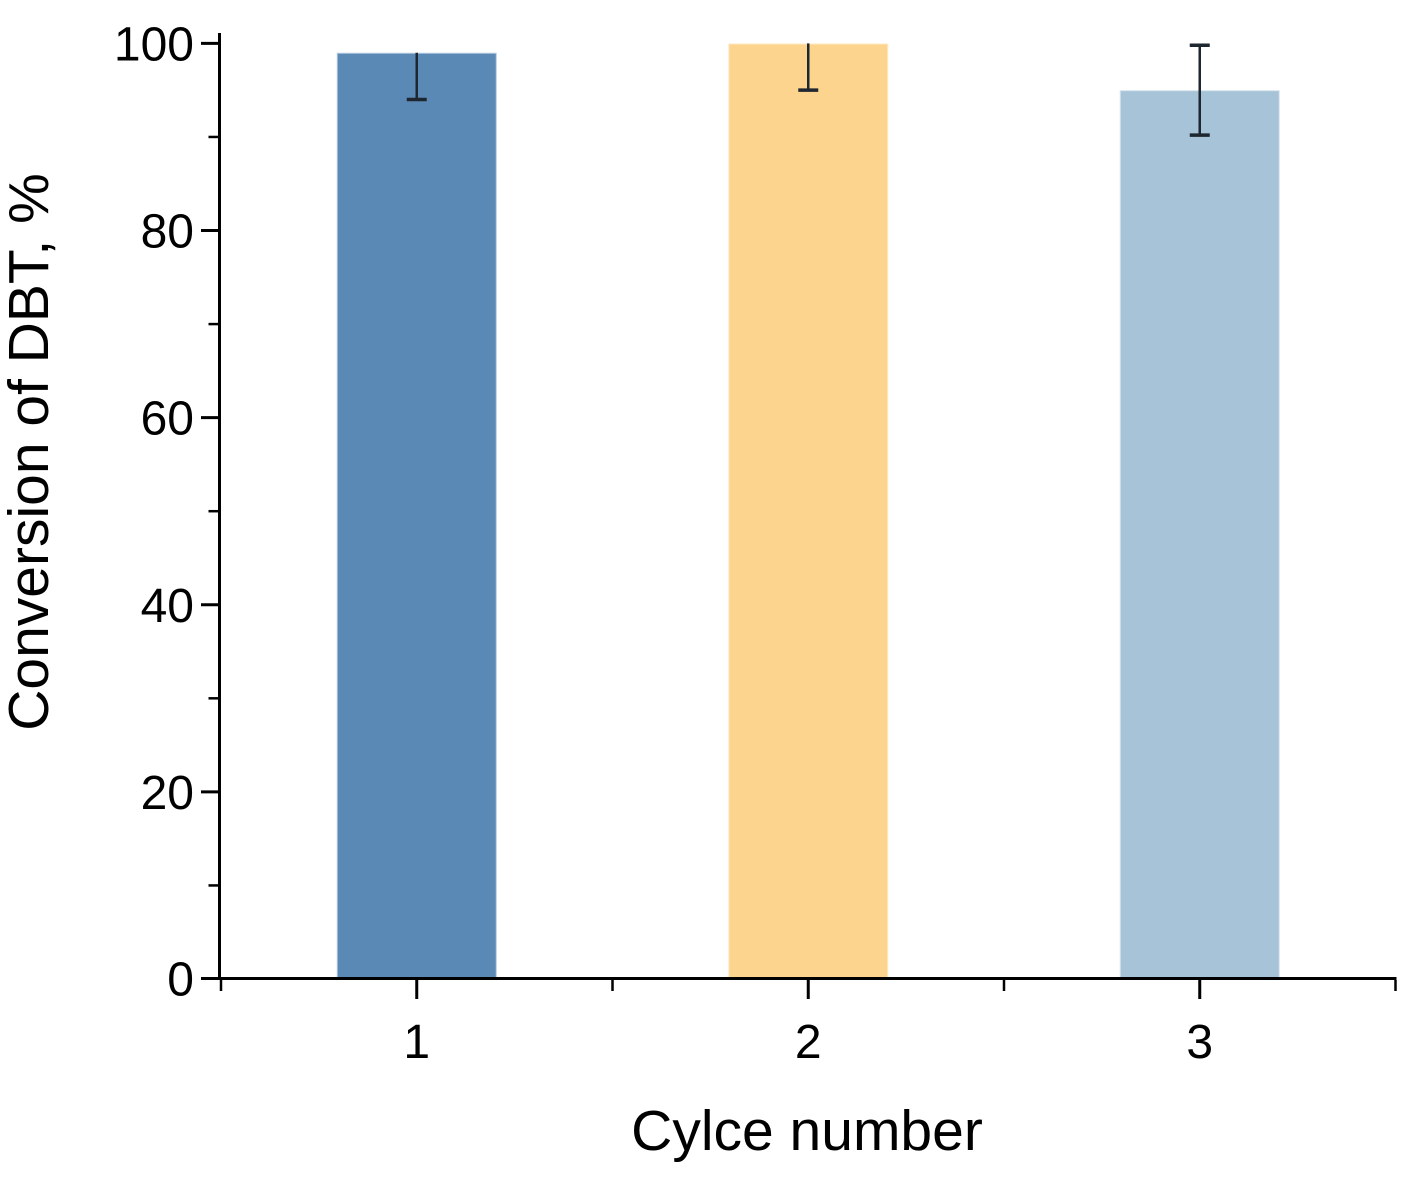 This screenshot has width=1415, height=1183. Describe the element at coordinates (1199, 1042) in the screenshot. I see `x-tick-label-3: 3` at that location.